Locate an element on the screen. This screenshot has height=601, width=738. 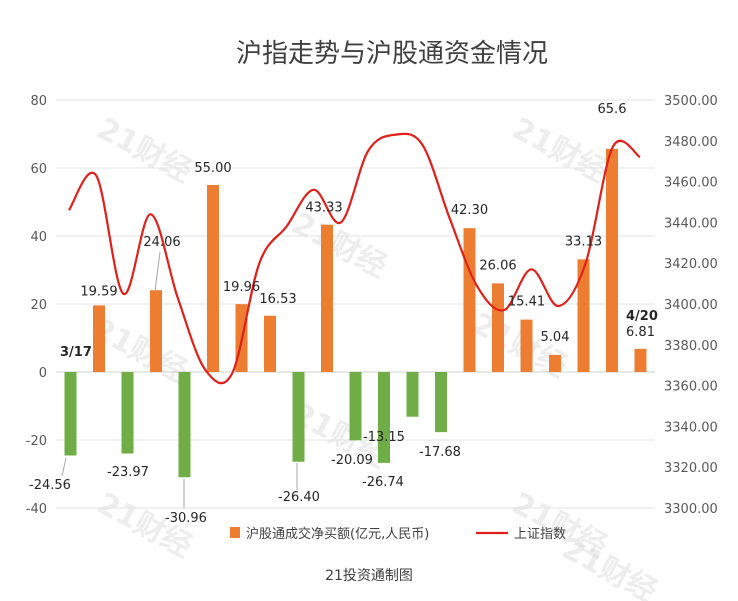
data-label: -26.74 is located at coordinates (383, 482).